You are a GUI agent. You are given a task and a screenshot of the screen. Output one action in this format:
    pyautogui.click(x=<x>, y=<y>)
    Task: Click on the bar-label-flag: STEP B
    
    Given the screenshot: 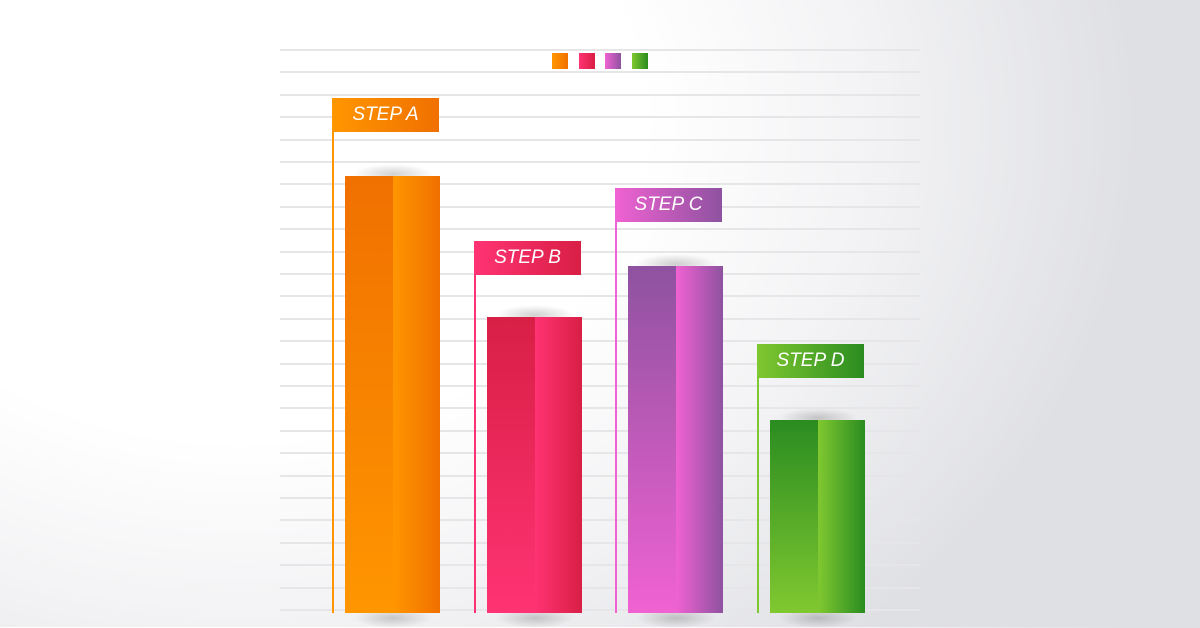 What is the action you would take?
    pyautogui.click(x=527, y=258)
    